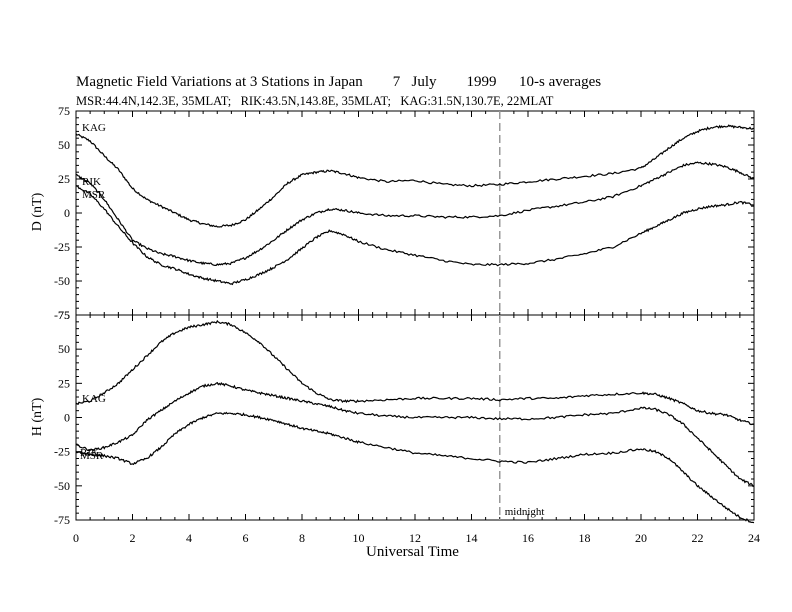 The image size is (792, 612). I want to click on midnight-label: midnight, so click(525, 512).